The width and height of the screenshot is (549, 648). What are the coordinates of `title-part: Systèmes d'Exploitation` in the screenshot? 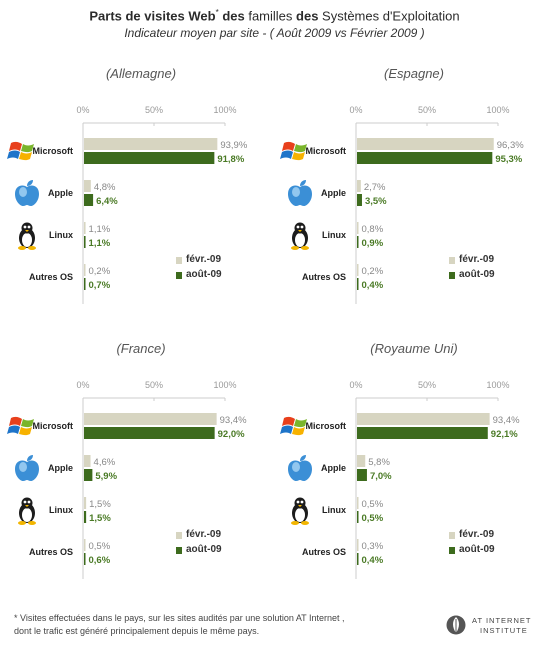 It's located at (391, 16).